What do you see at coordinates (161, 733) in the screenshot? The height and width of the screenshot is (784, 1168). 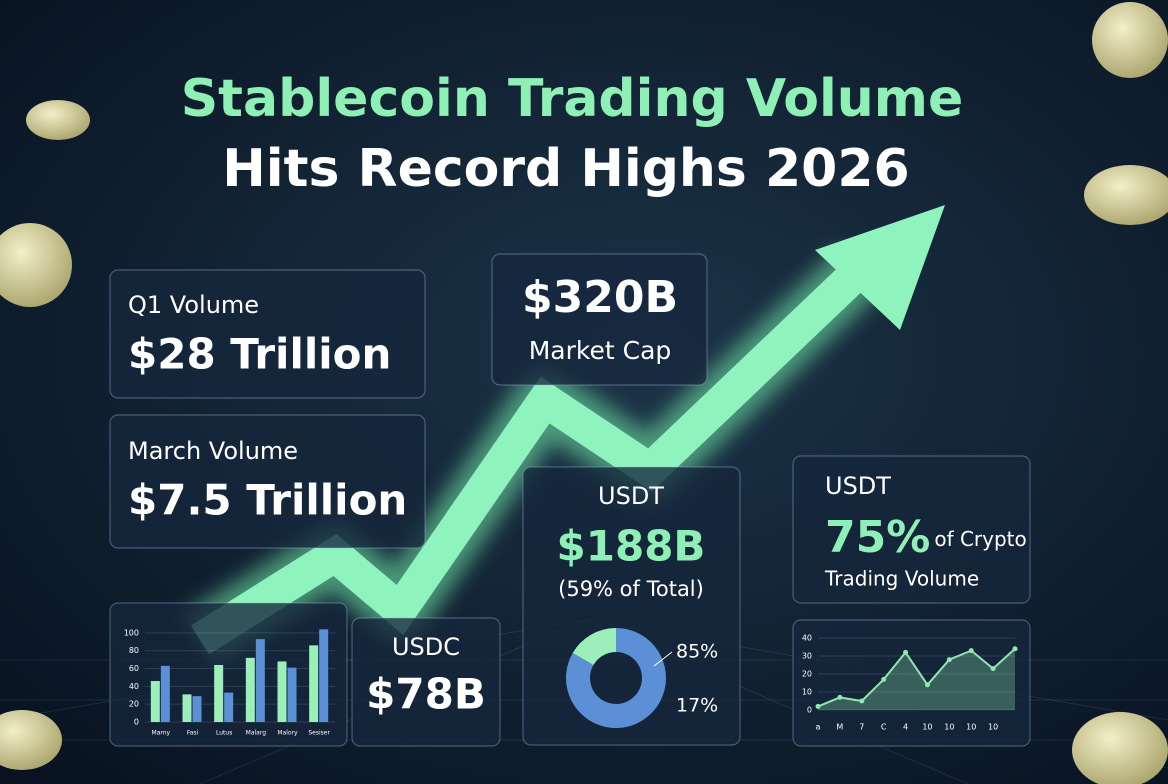 I see `x-tick-label: Marny` at bounding box center [161, 733].